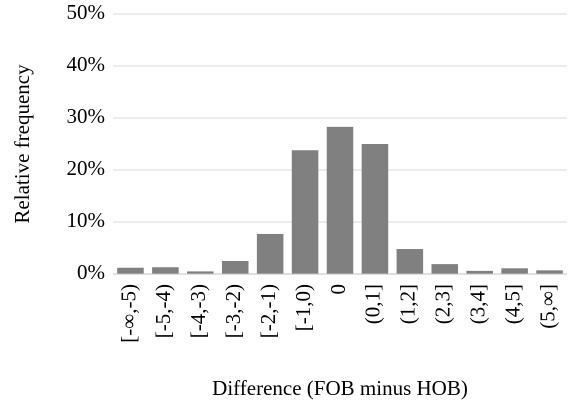 The image size is (581, 407). What do you see at coordinates (233, 311) in the screenshot?
I see `x-tick-label: [-3,-2)` at bounding box center [233, 311].